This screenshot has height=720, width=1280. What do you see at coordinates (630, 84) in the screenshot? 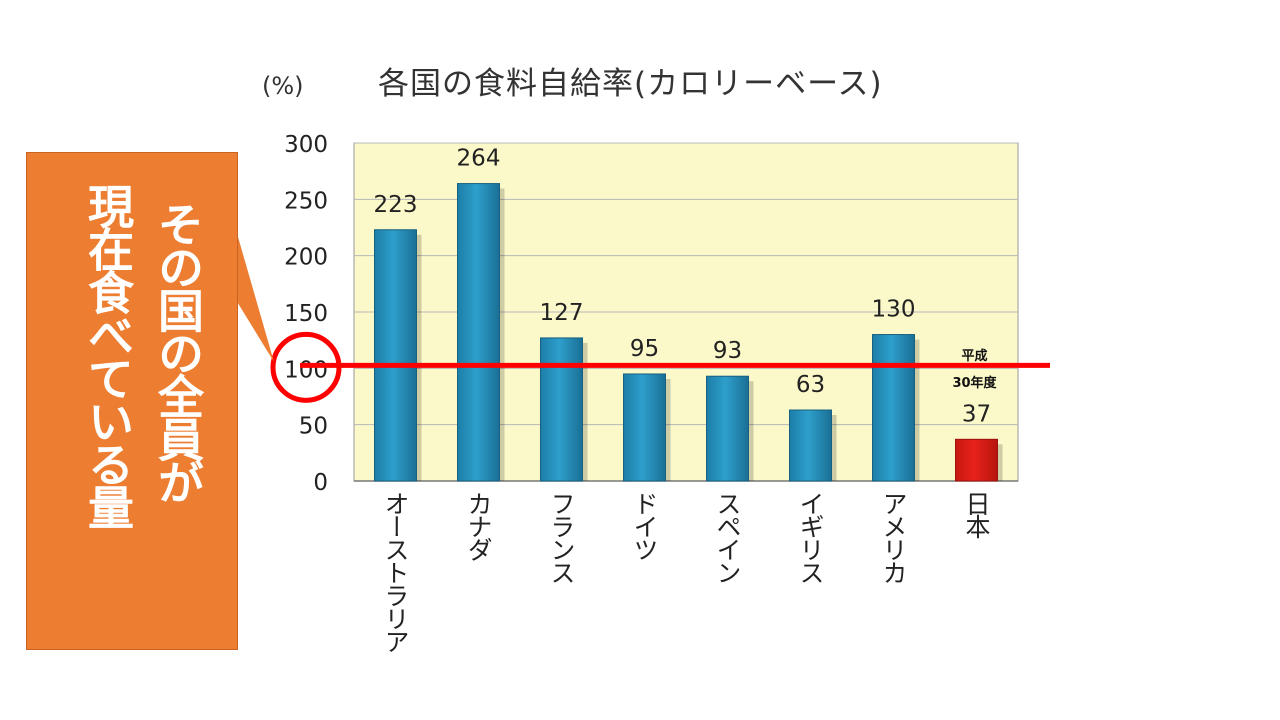
I see `chart-title: 各国の食料自給率(カロリーベース)` at bounding box center [630, 84].